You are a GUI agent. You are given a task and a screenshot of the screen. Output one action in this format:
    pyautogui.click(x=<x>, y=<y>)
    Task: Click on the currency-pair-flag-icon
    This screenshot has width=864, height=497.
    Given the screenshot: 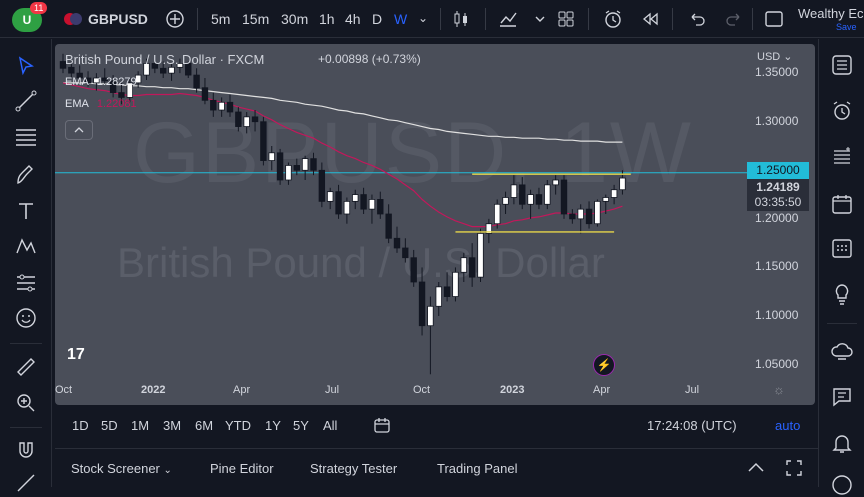 What is the action you would take?
    pyautogui.click(x=73, y=19)
    